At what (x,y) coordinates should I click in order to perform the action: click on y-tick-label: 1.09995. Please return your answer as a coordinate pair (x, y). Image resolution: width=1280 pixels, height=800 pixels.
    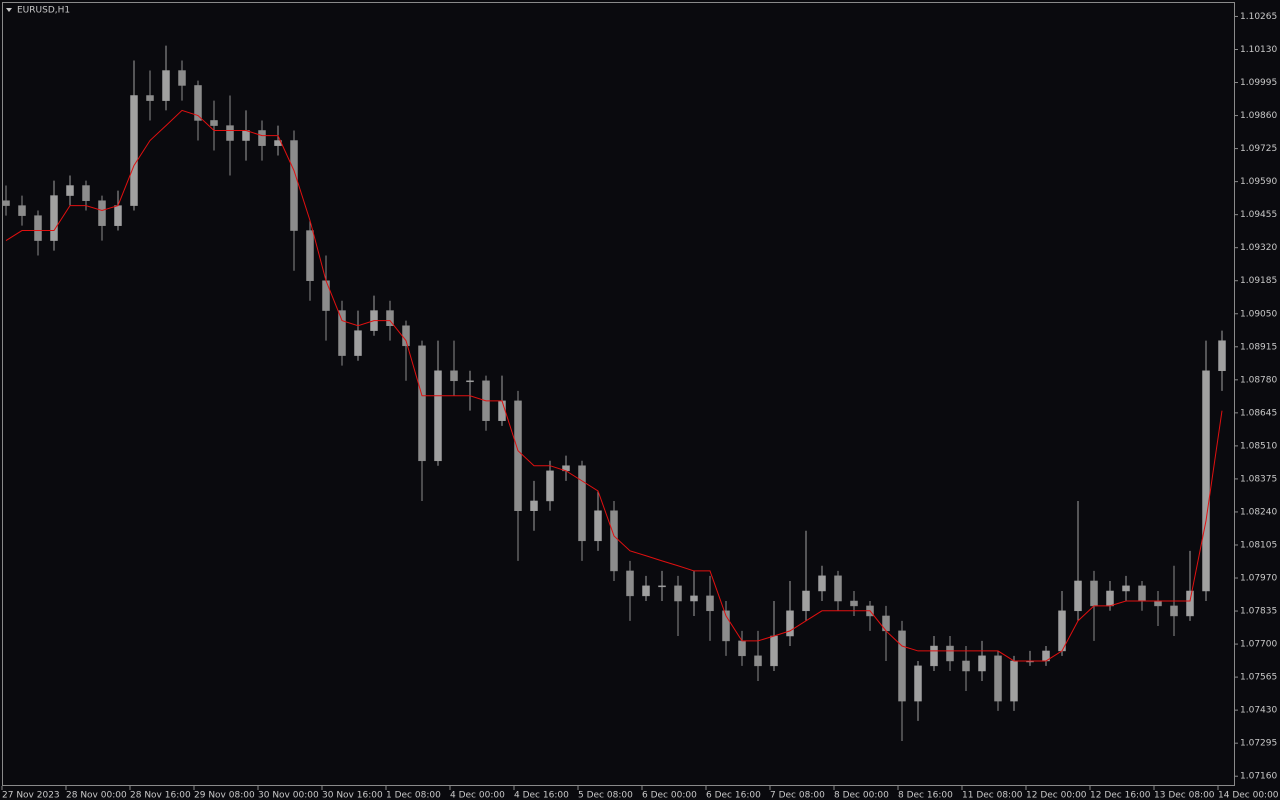
    Looking at the image, I should click on (1258, 83).